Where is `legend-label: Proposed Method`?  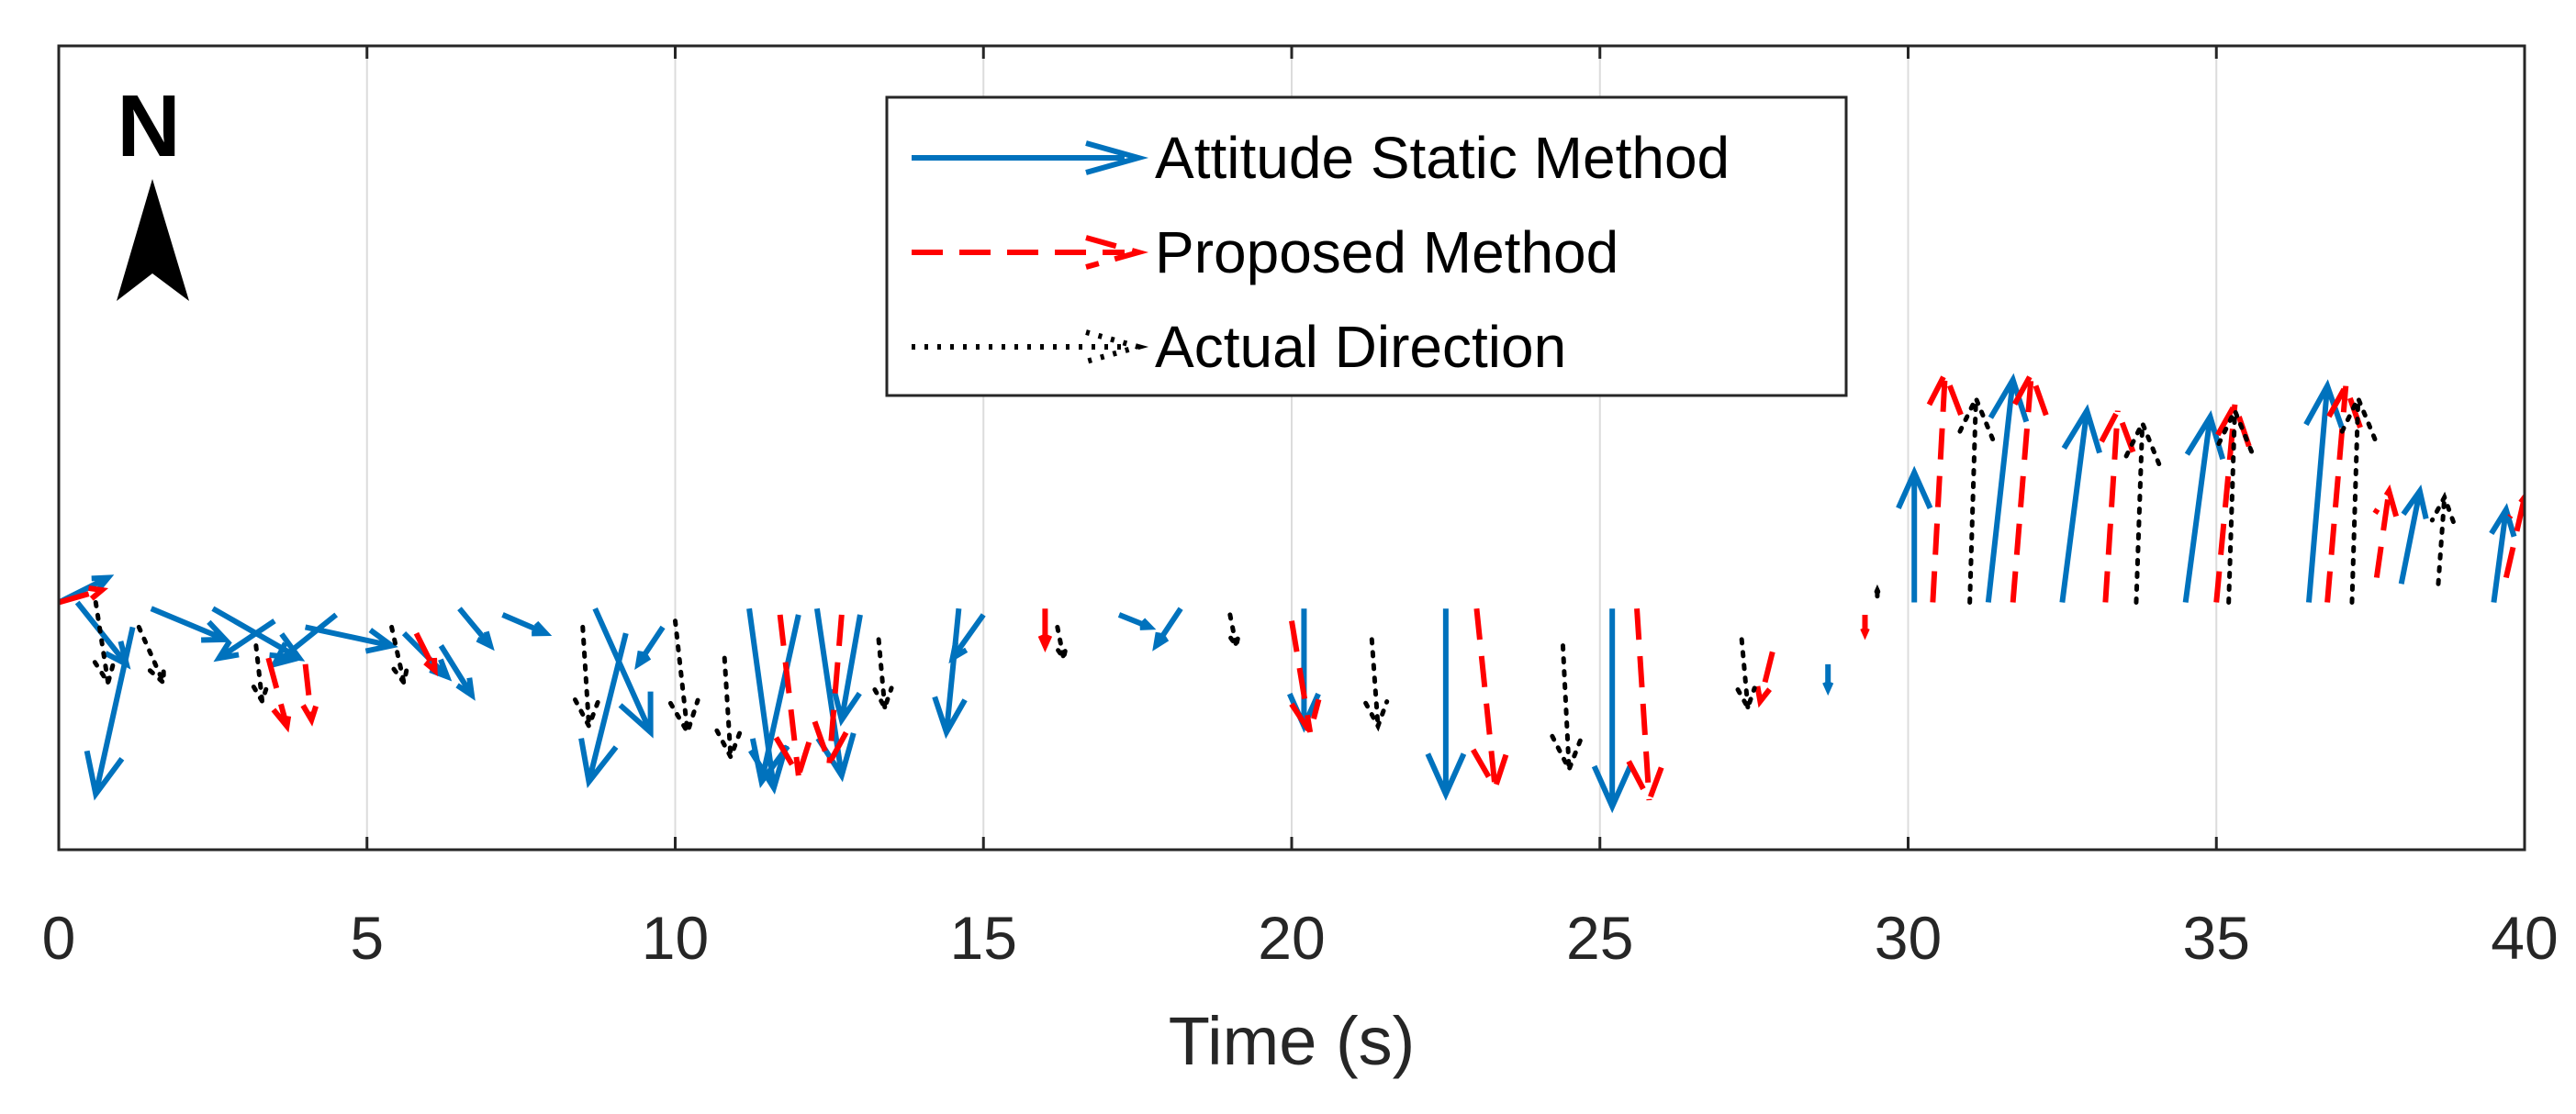 legend-label: Proposed Method is located at coordinates (1386, 252).